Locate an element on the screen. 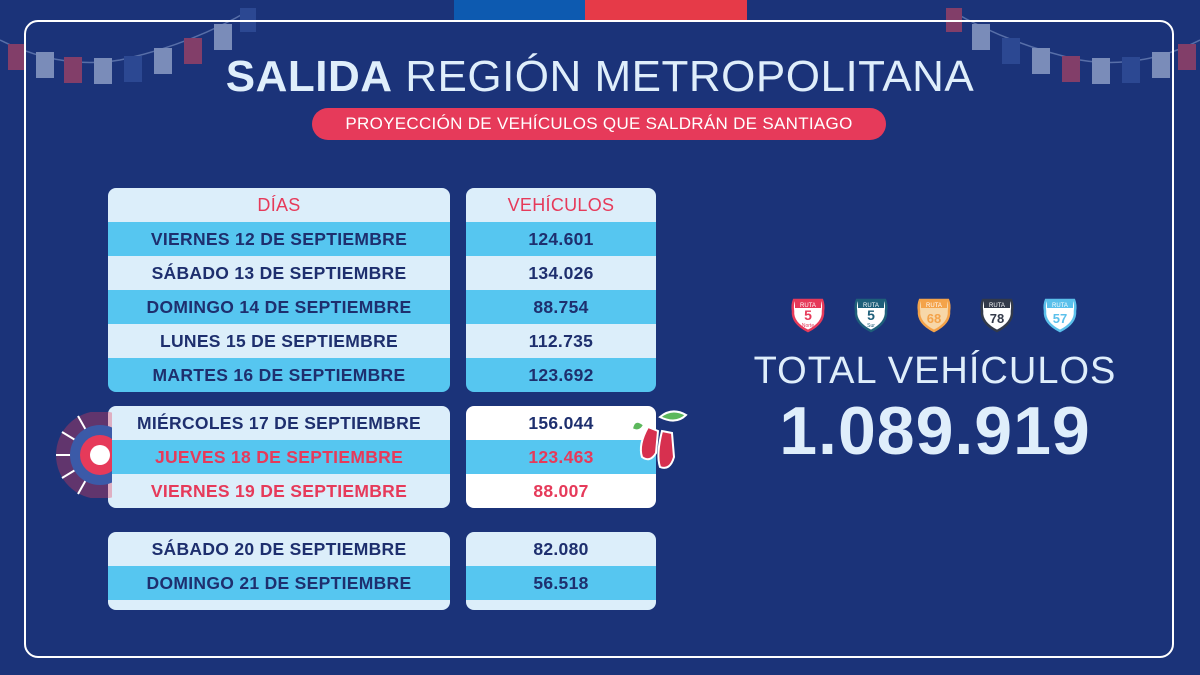  total-value: 1.089.919 is located at coordinates (935, 431).